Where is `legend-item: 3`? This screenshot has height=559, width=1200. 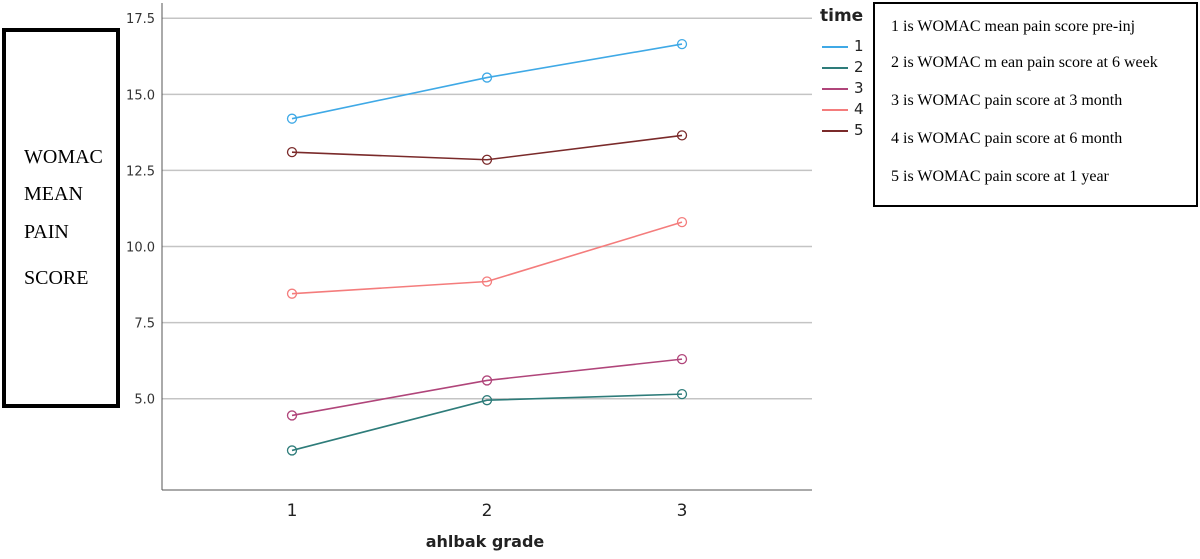 legend-item: 3 is located at coordinates (843, 89).